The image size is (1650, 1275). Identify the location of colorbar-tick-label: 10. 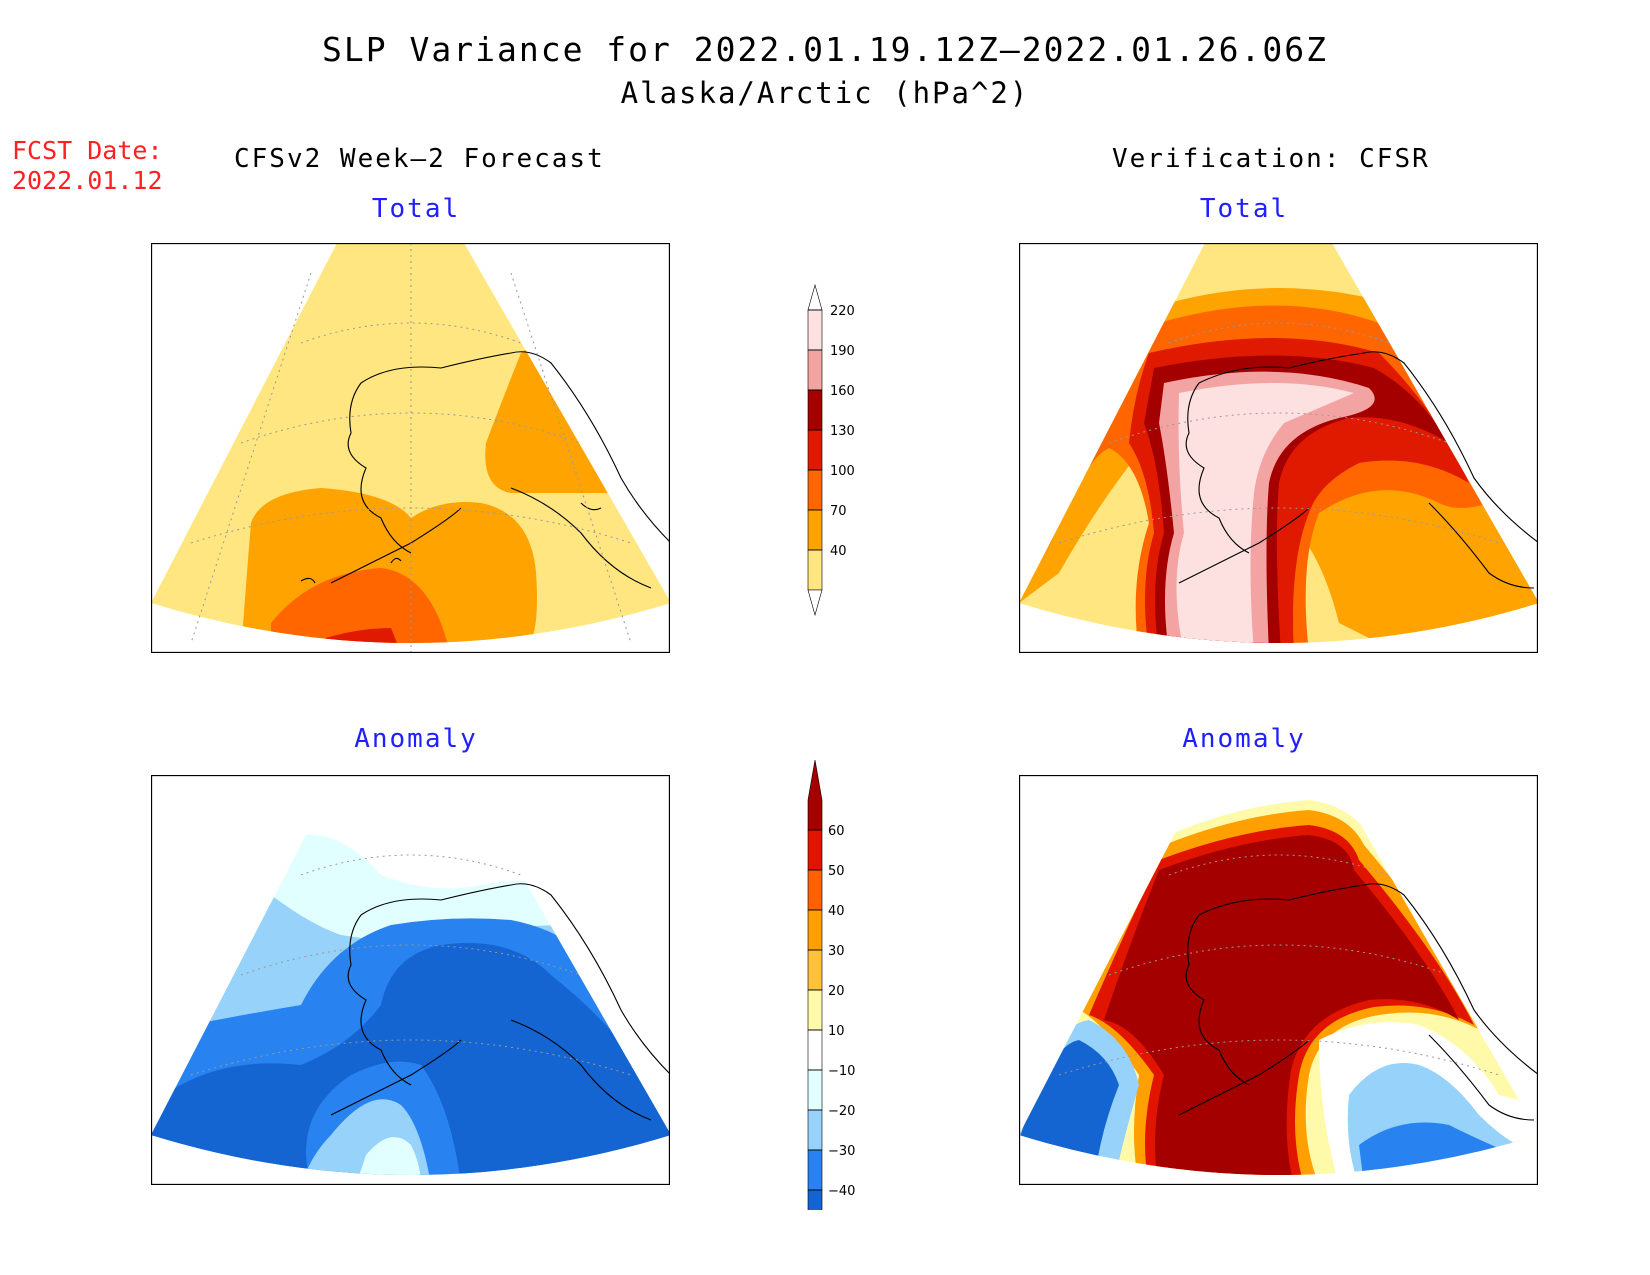
(836, 1031).